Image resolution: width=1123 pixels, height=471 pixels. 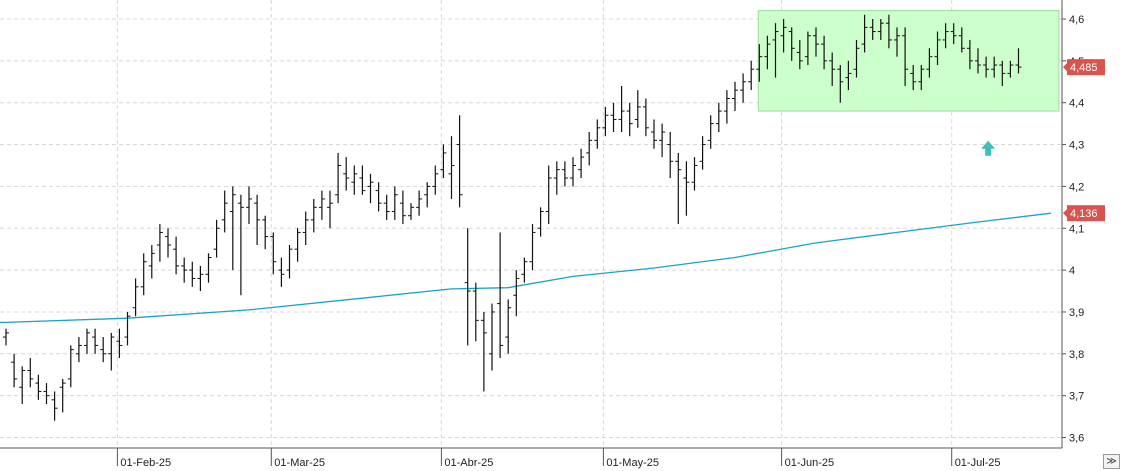 I want to click on moving-average-tag-text: 4,136, so click(x=1084, y=214).